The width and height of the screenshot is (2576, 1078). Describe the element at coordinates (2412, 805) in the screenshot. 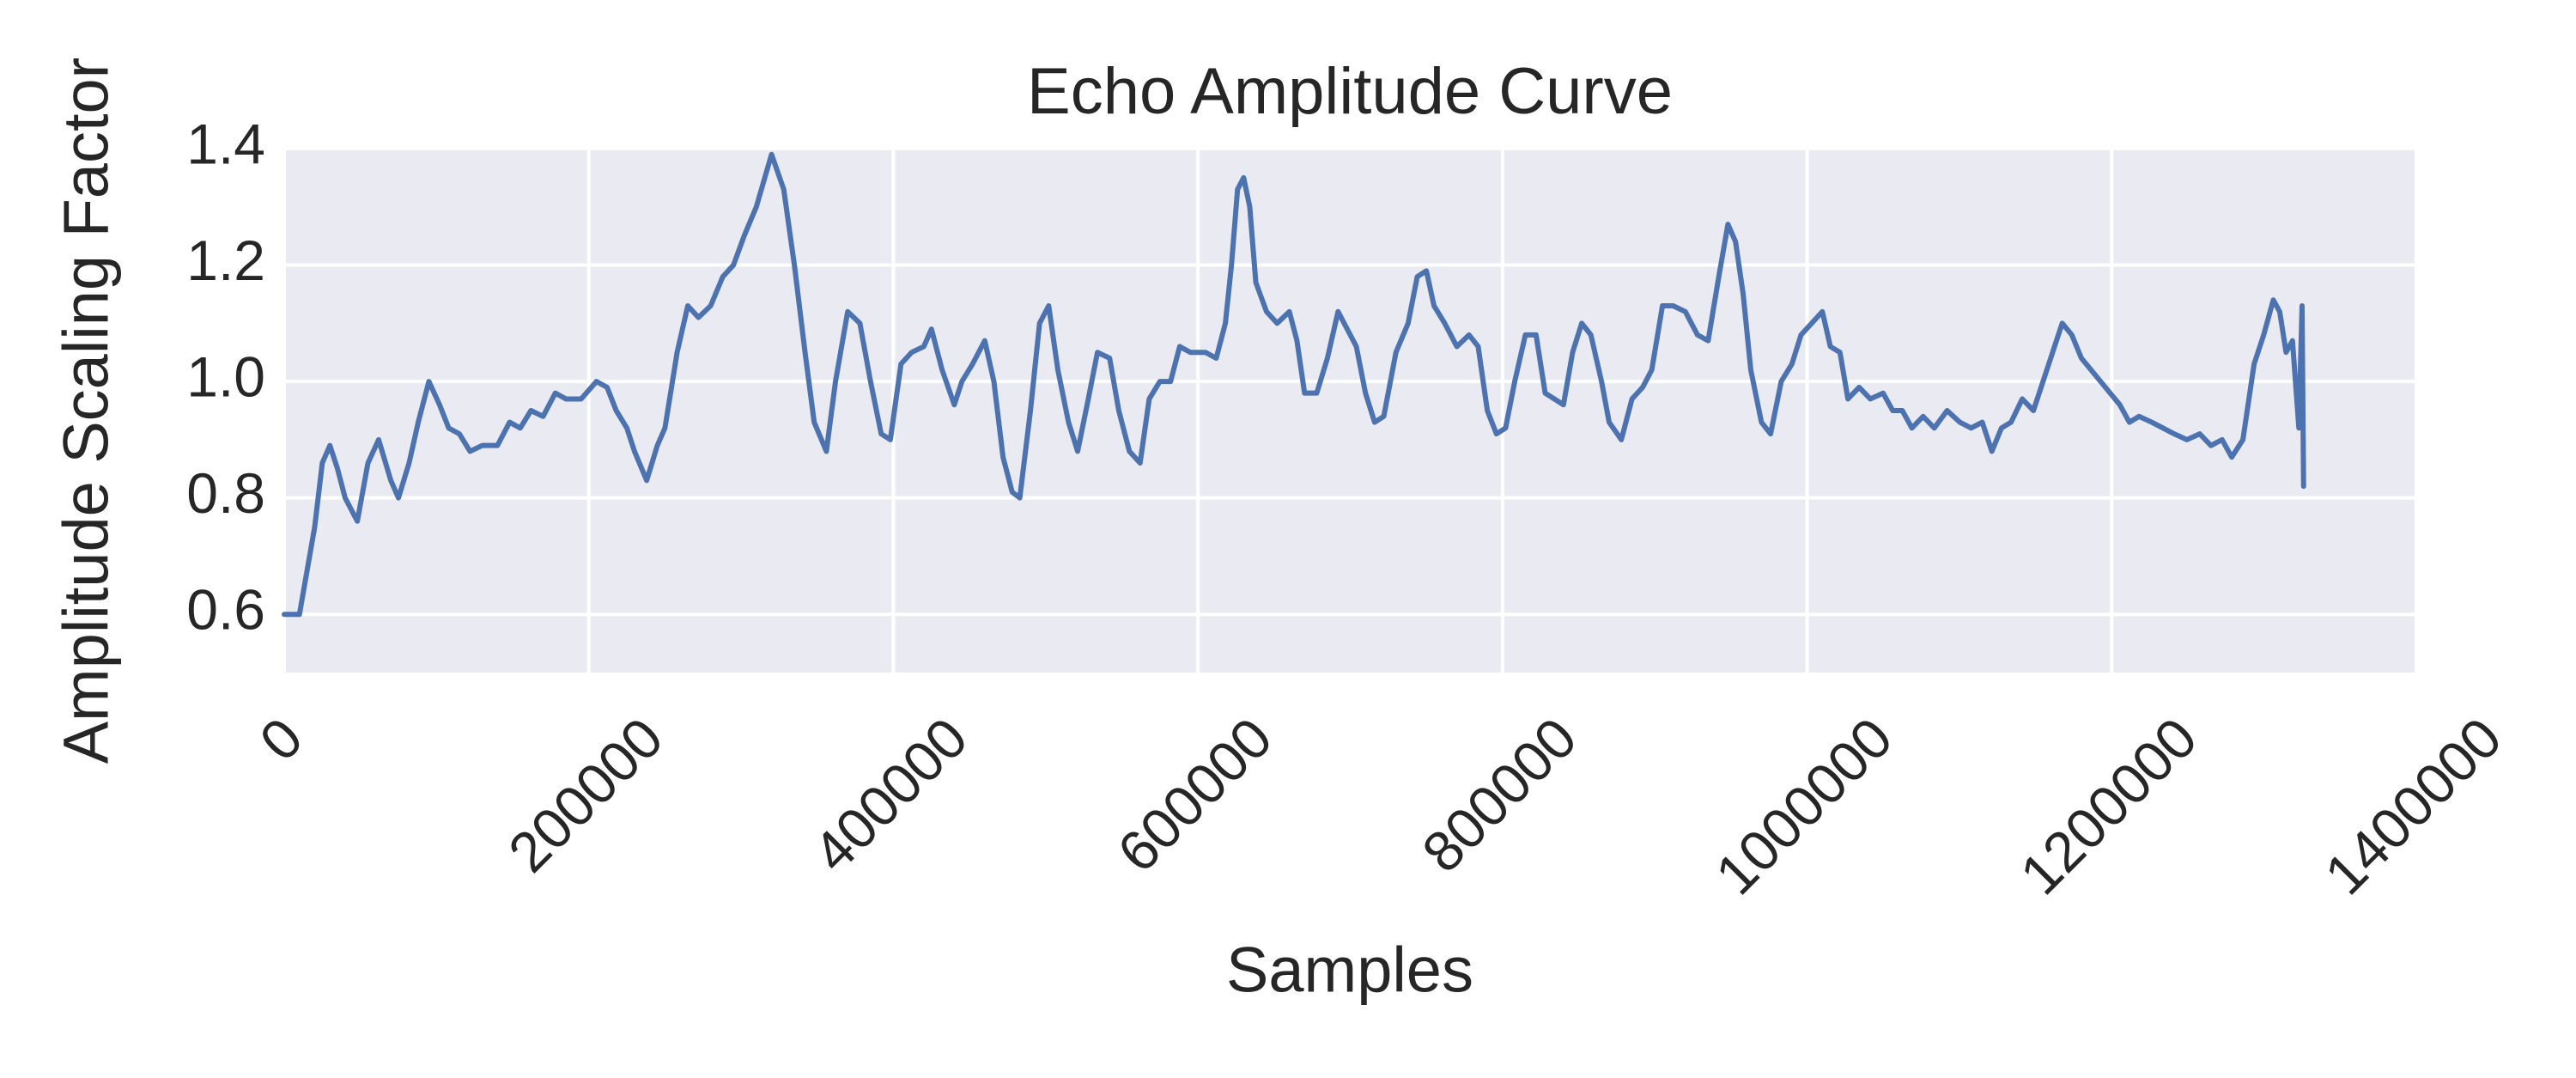

I see `x-tick-label: 1400000` at that location.